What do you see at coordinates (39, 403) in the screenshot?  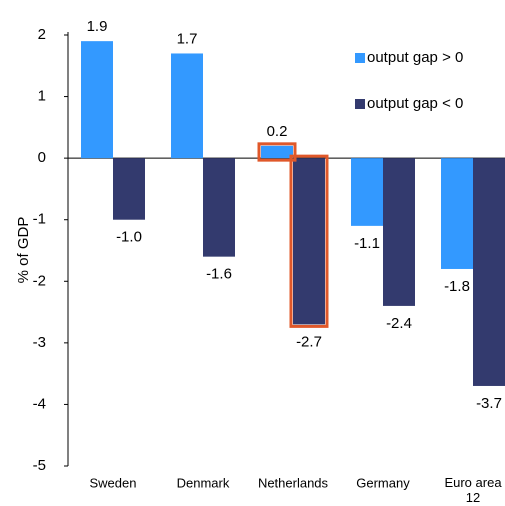 I see `y-tick-label: -4` at bounding box center [39, 403].